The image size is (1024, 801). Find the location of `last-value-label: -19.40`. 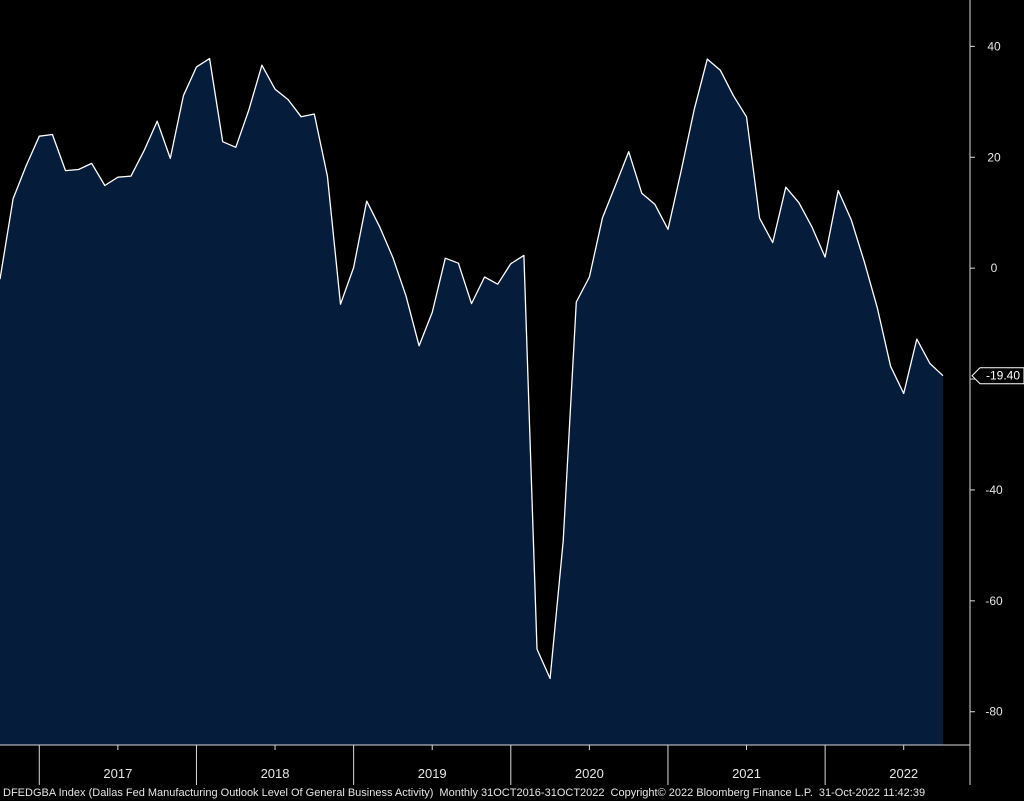

last-value-label: -19.40 is located at coordinates (1003, 376).